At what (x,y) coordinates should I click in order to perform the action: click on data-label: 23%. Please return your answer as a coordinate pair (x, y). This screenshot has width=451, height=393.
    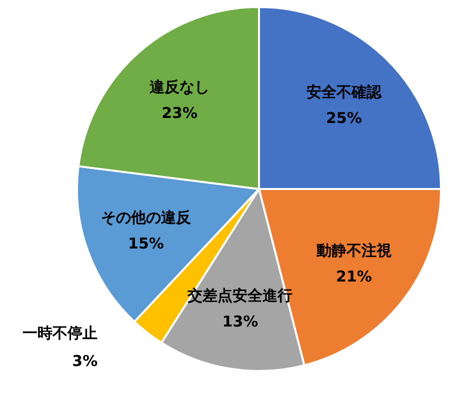
    Looking at the image, I should click on (180, 113).